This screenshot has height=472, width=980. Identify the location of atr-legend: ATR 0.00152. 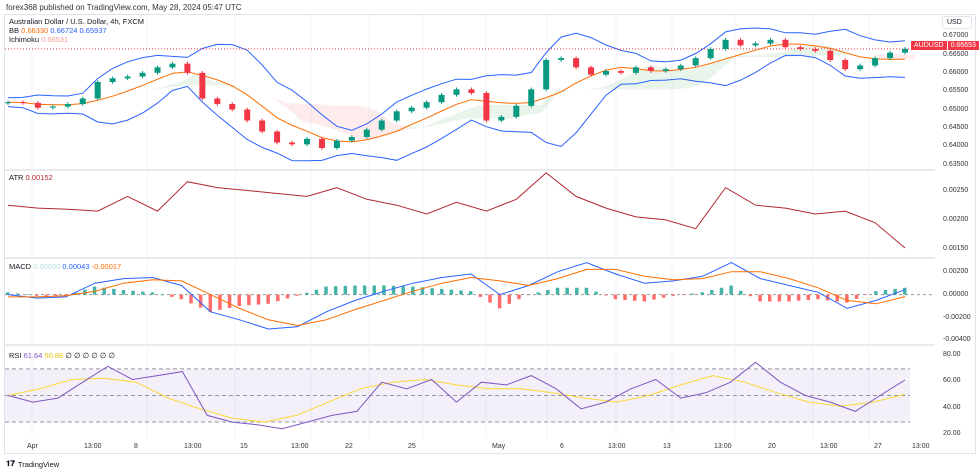
(31, 177).